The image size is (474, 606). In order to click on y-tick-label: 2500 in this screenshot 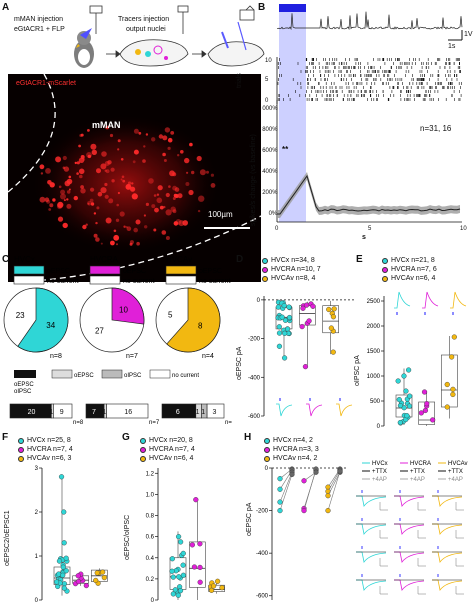, I will do `click(374, 302)`.